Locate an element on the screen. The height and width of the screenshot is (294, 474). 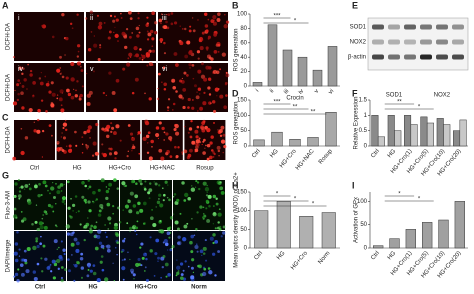
y-tick-label: 0.5 is located at coordinates (363, 131).